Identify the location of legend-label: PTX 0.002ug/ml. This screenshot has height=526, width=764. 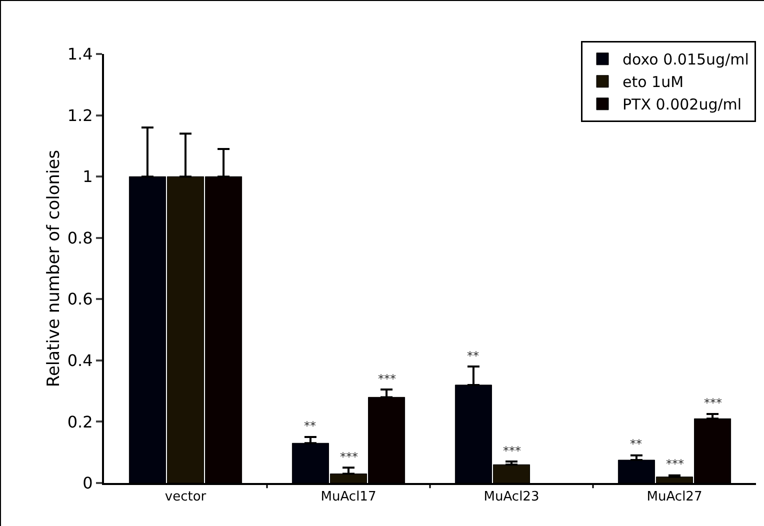
(682, 105).